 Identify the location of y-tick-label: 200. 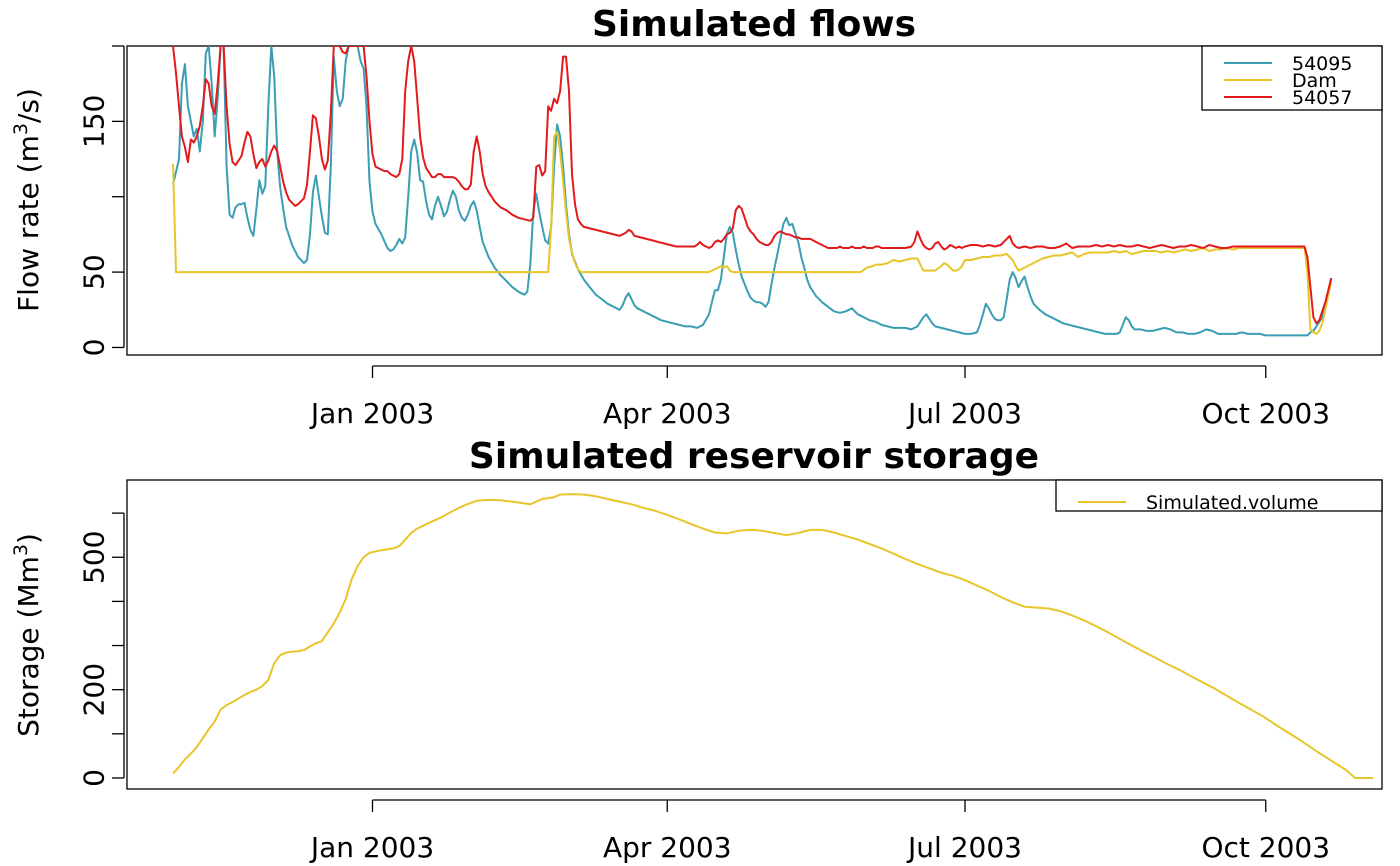
(94, 689).